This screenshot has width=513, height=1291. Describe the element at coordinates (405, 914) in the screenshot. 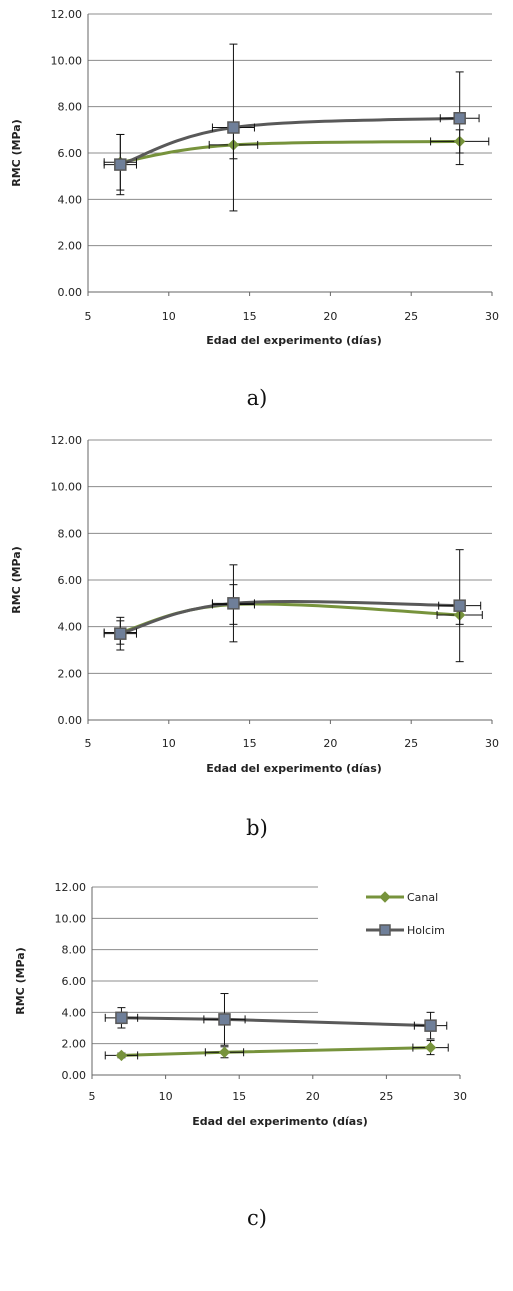

I see `legend: Canal Holcim` at that location.